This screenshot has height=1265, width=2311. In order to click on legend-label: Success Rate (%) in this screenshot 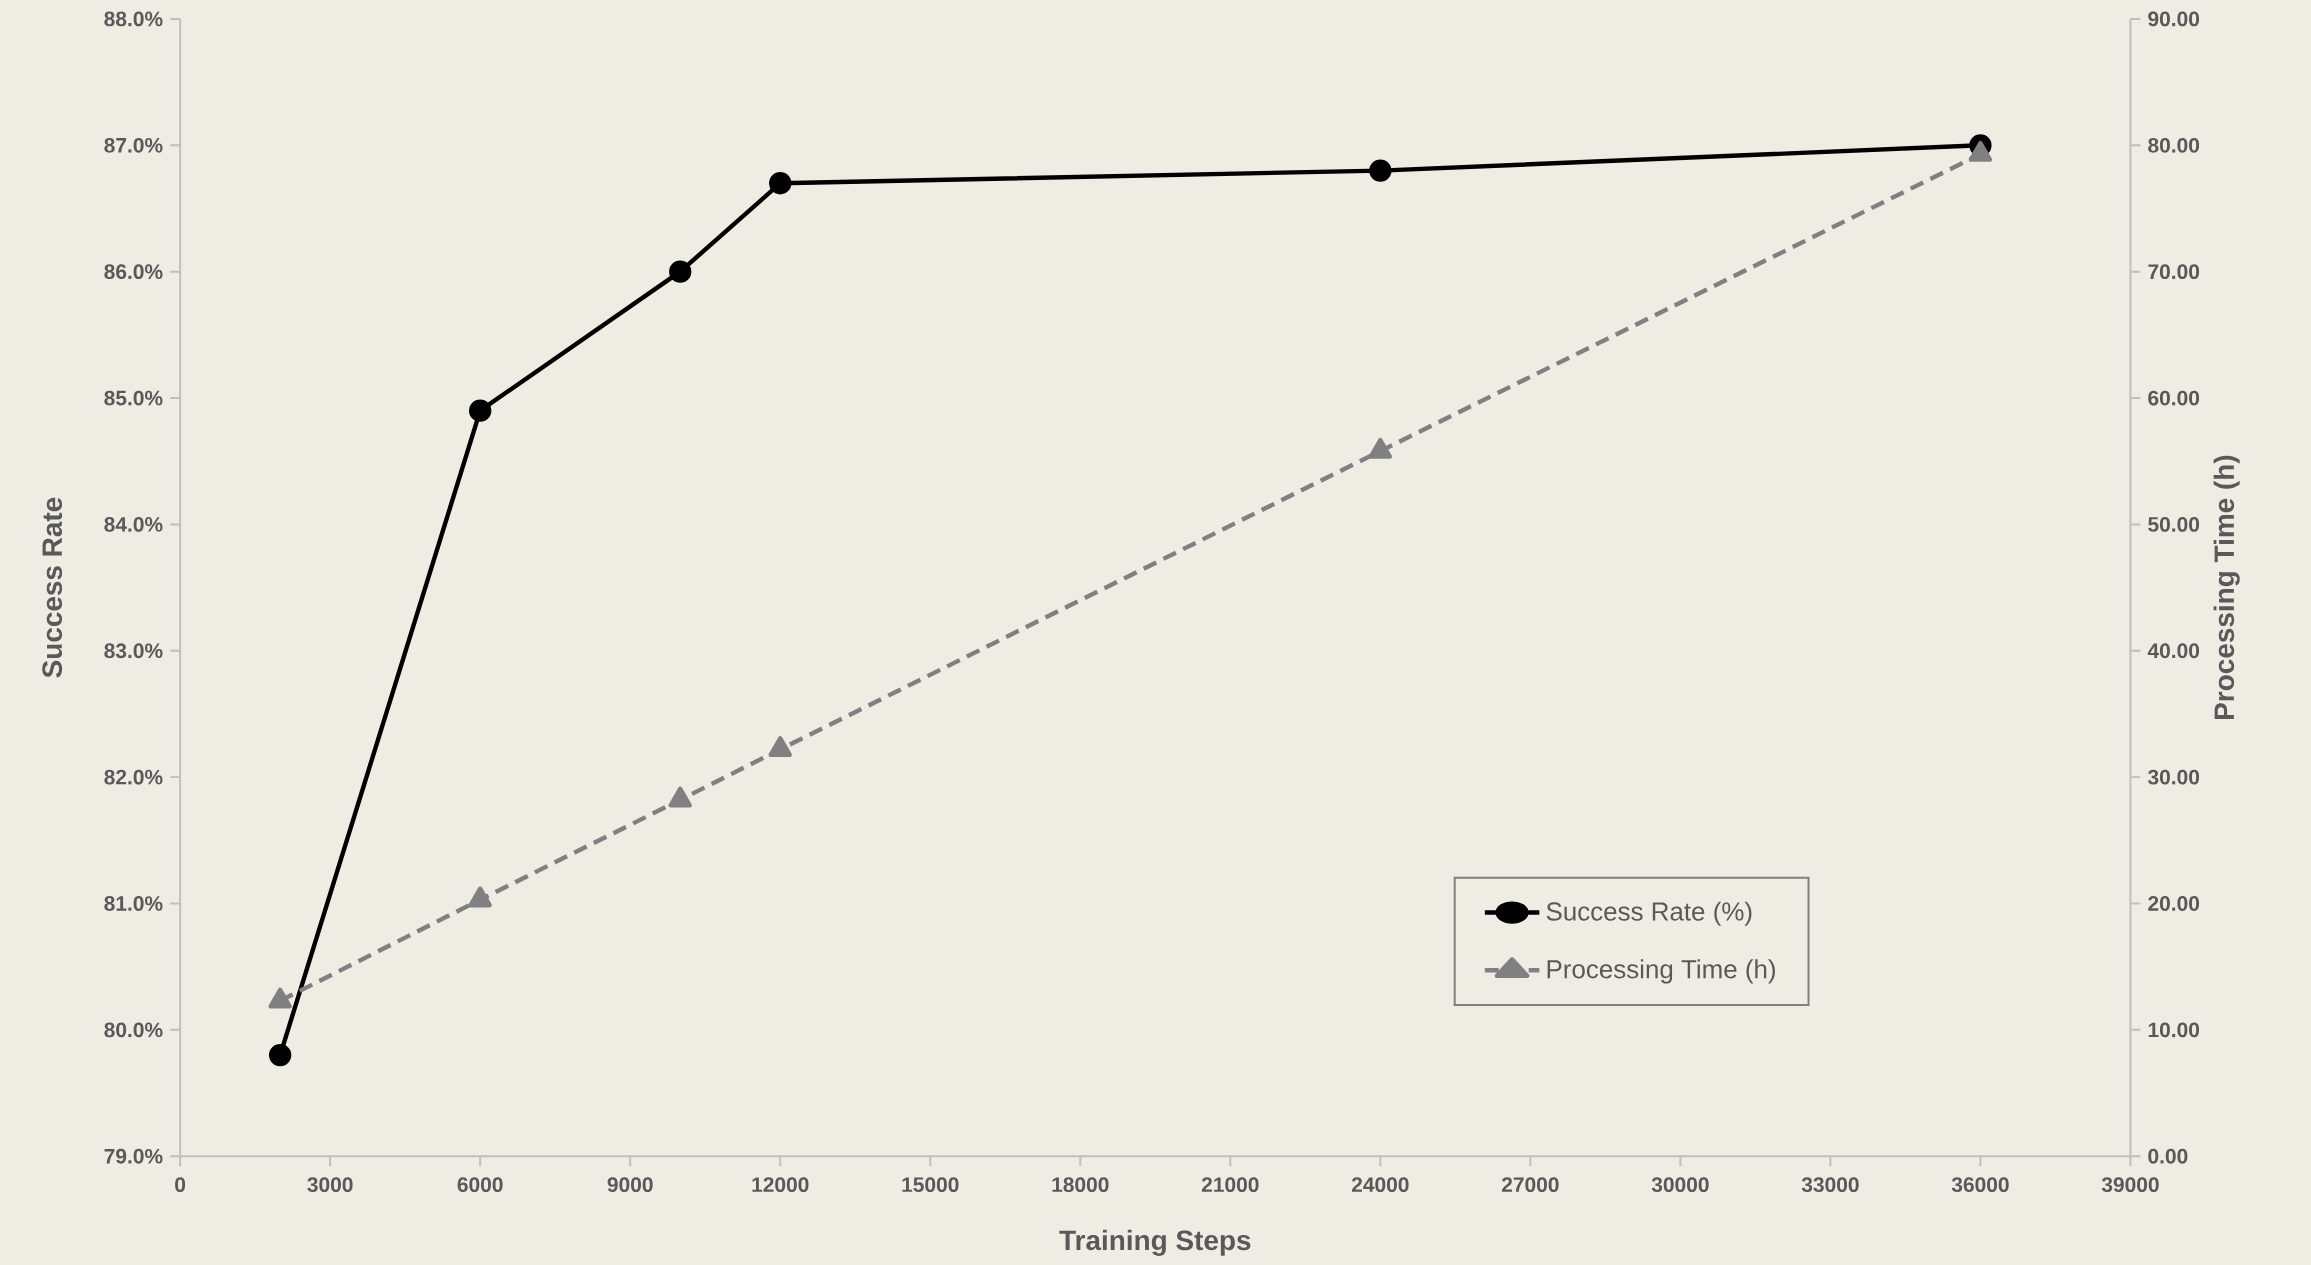, I will do `click(1649, 913)`.